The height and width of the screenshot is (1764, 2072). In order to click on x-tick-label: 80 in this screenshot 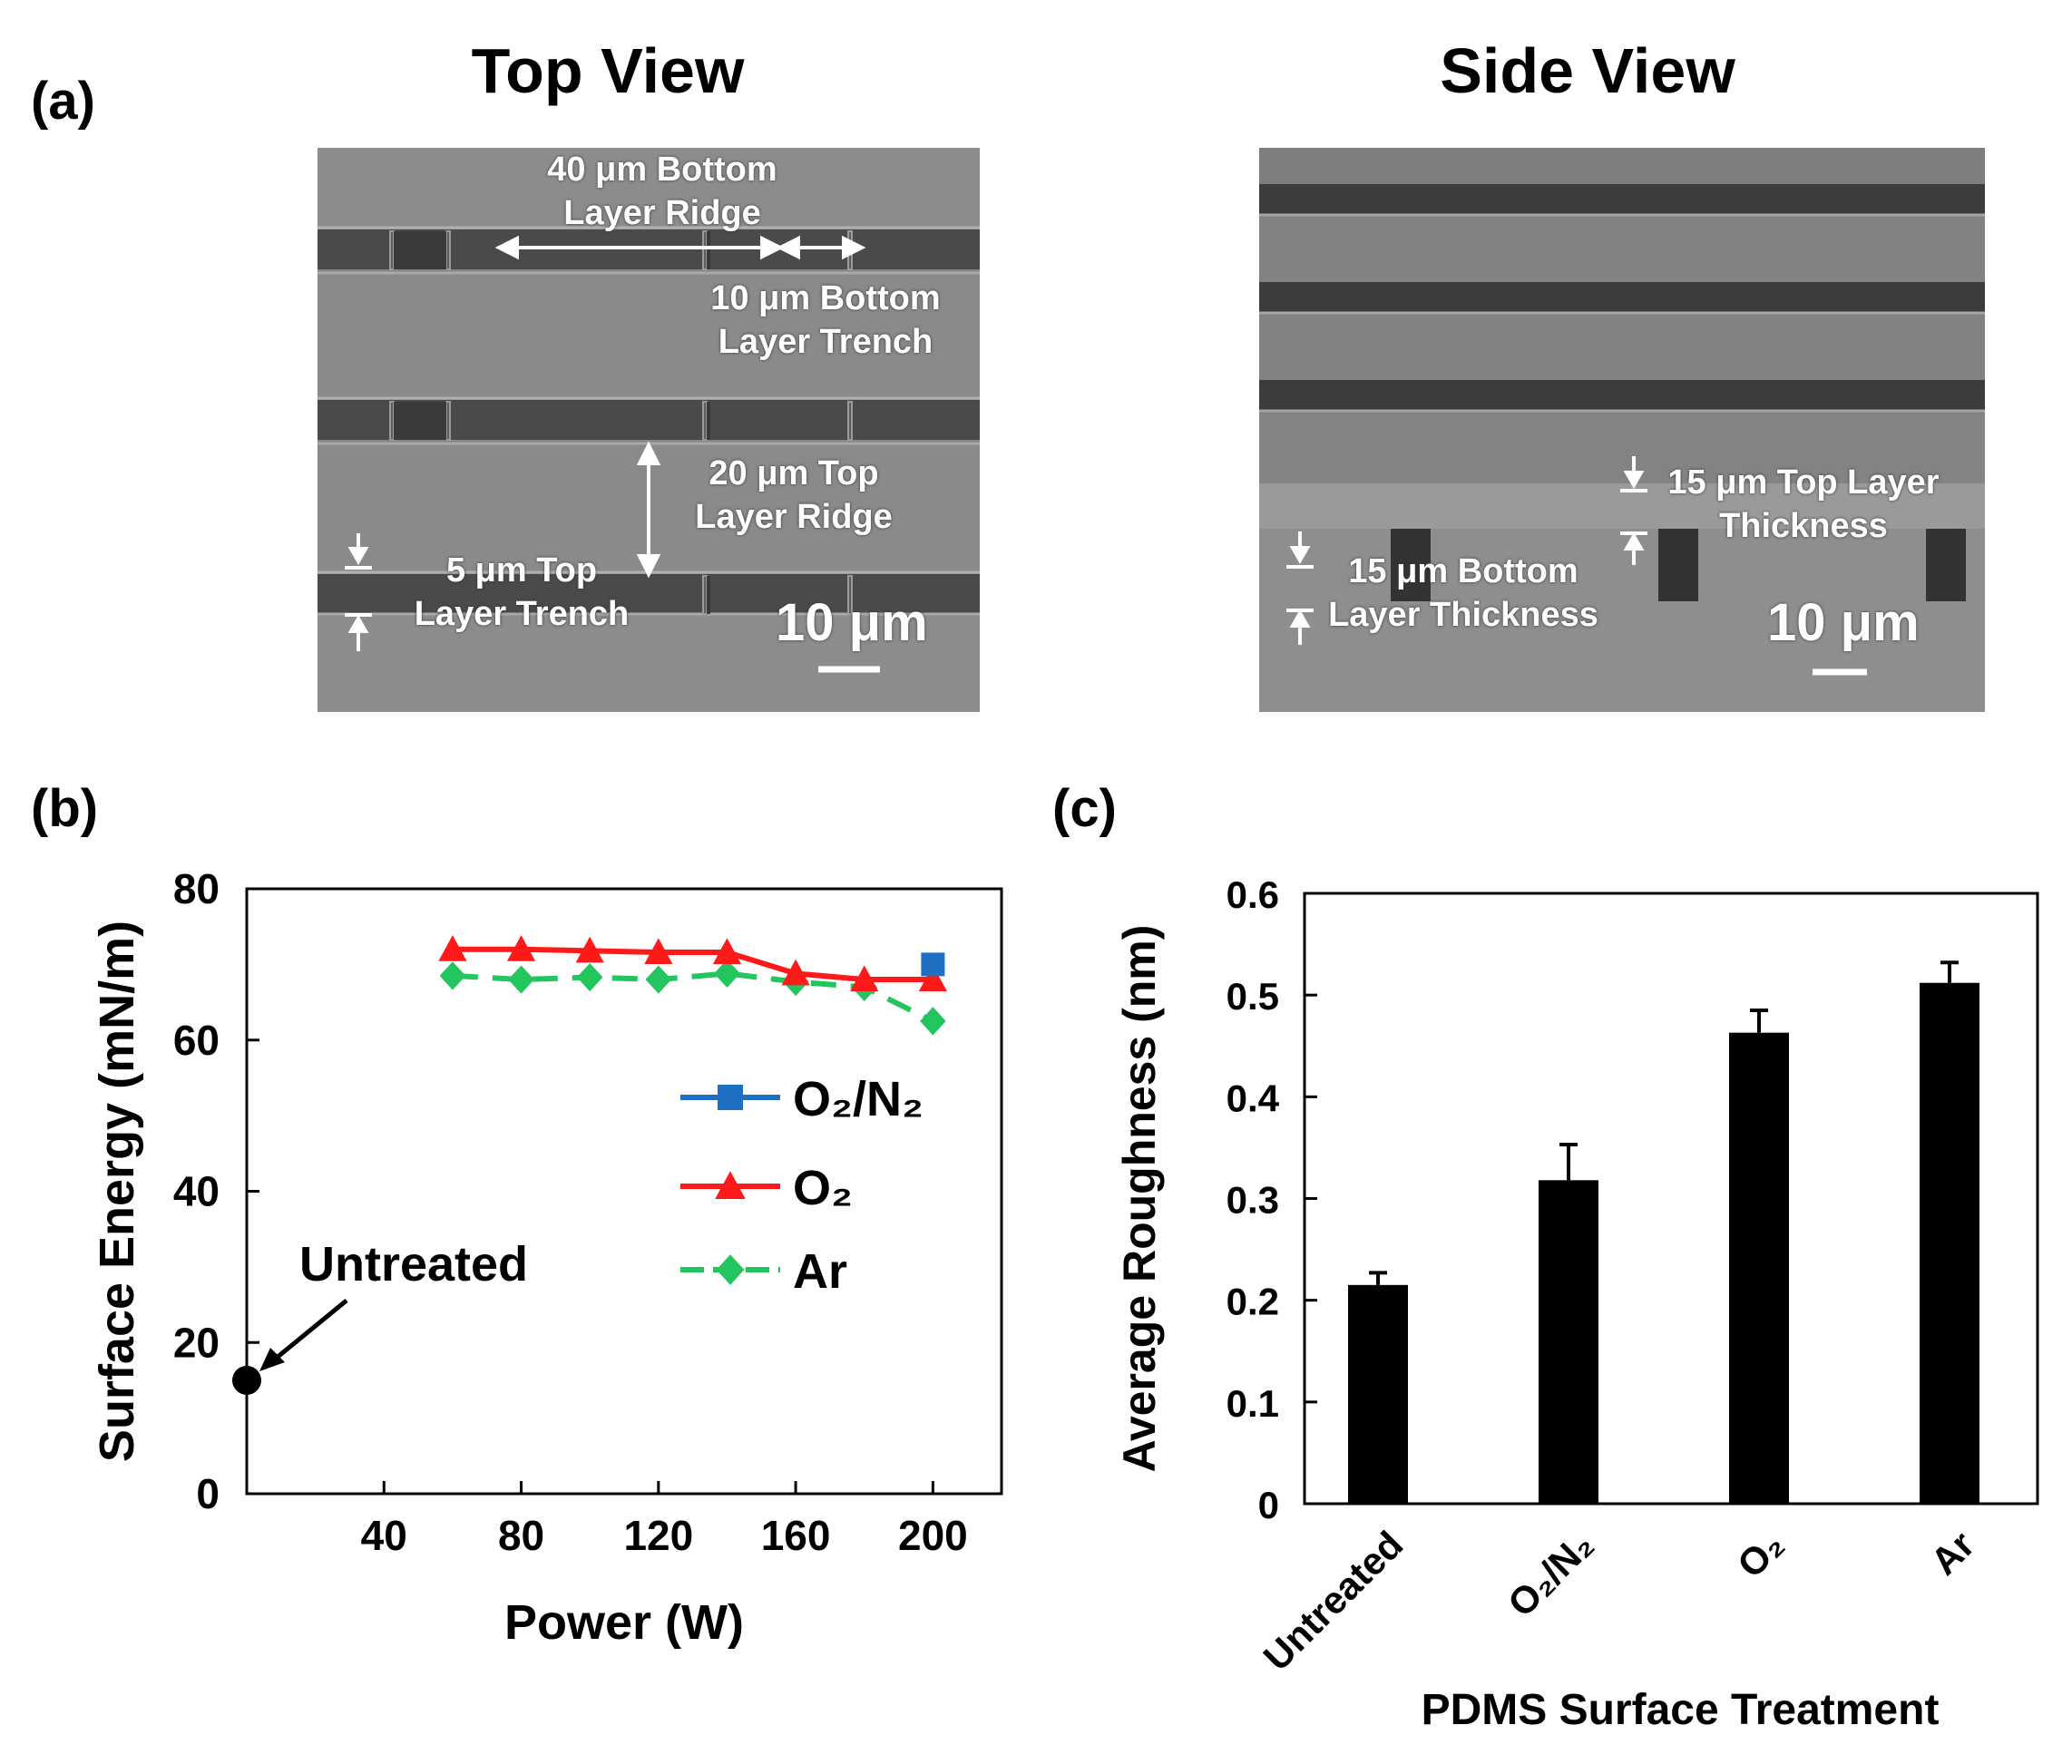, I will do `click(521, 1535)`.